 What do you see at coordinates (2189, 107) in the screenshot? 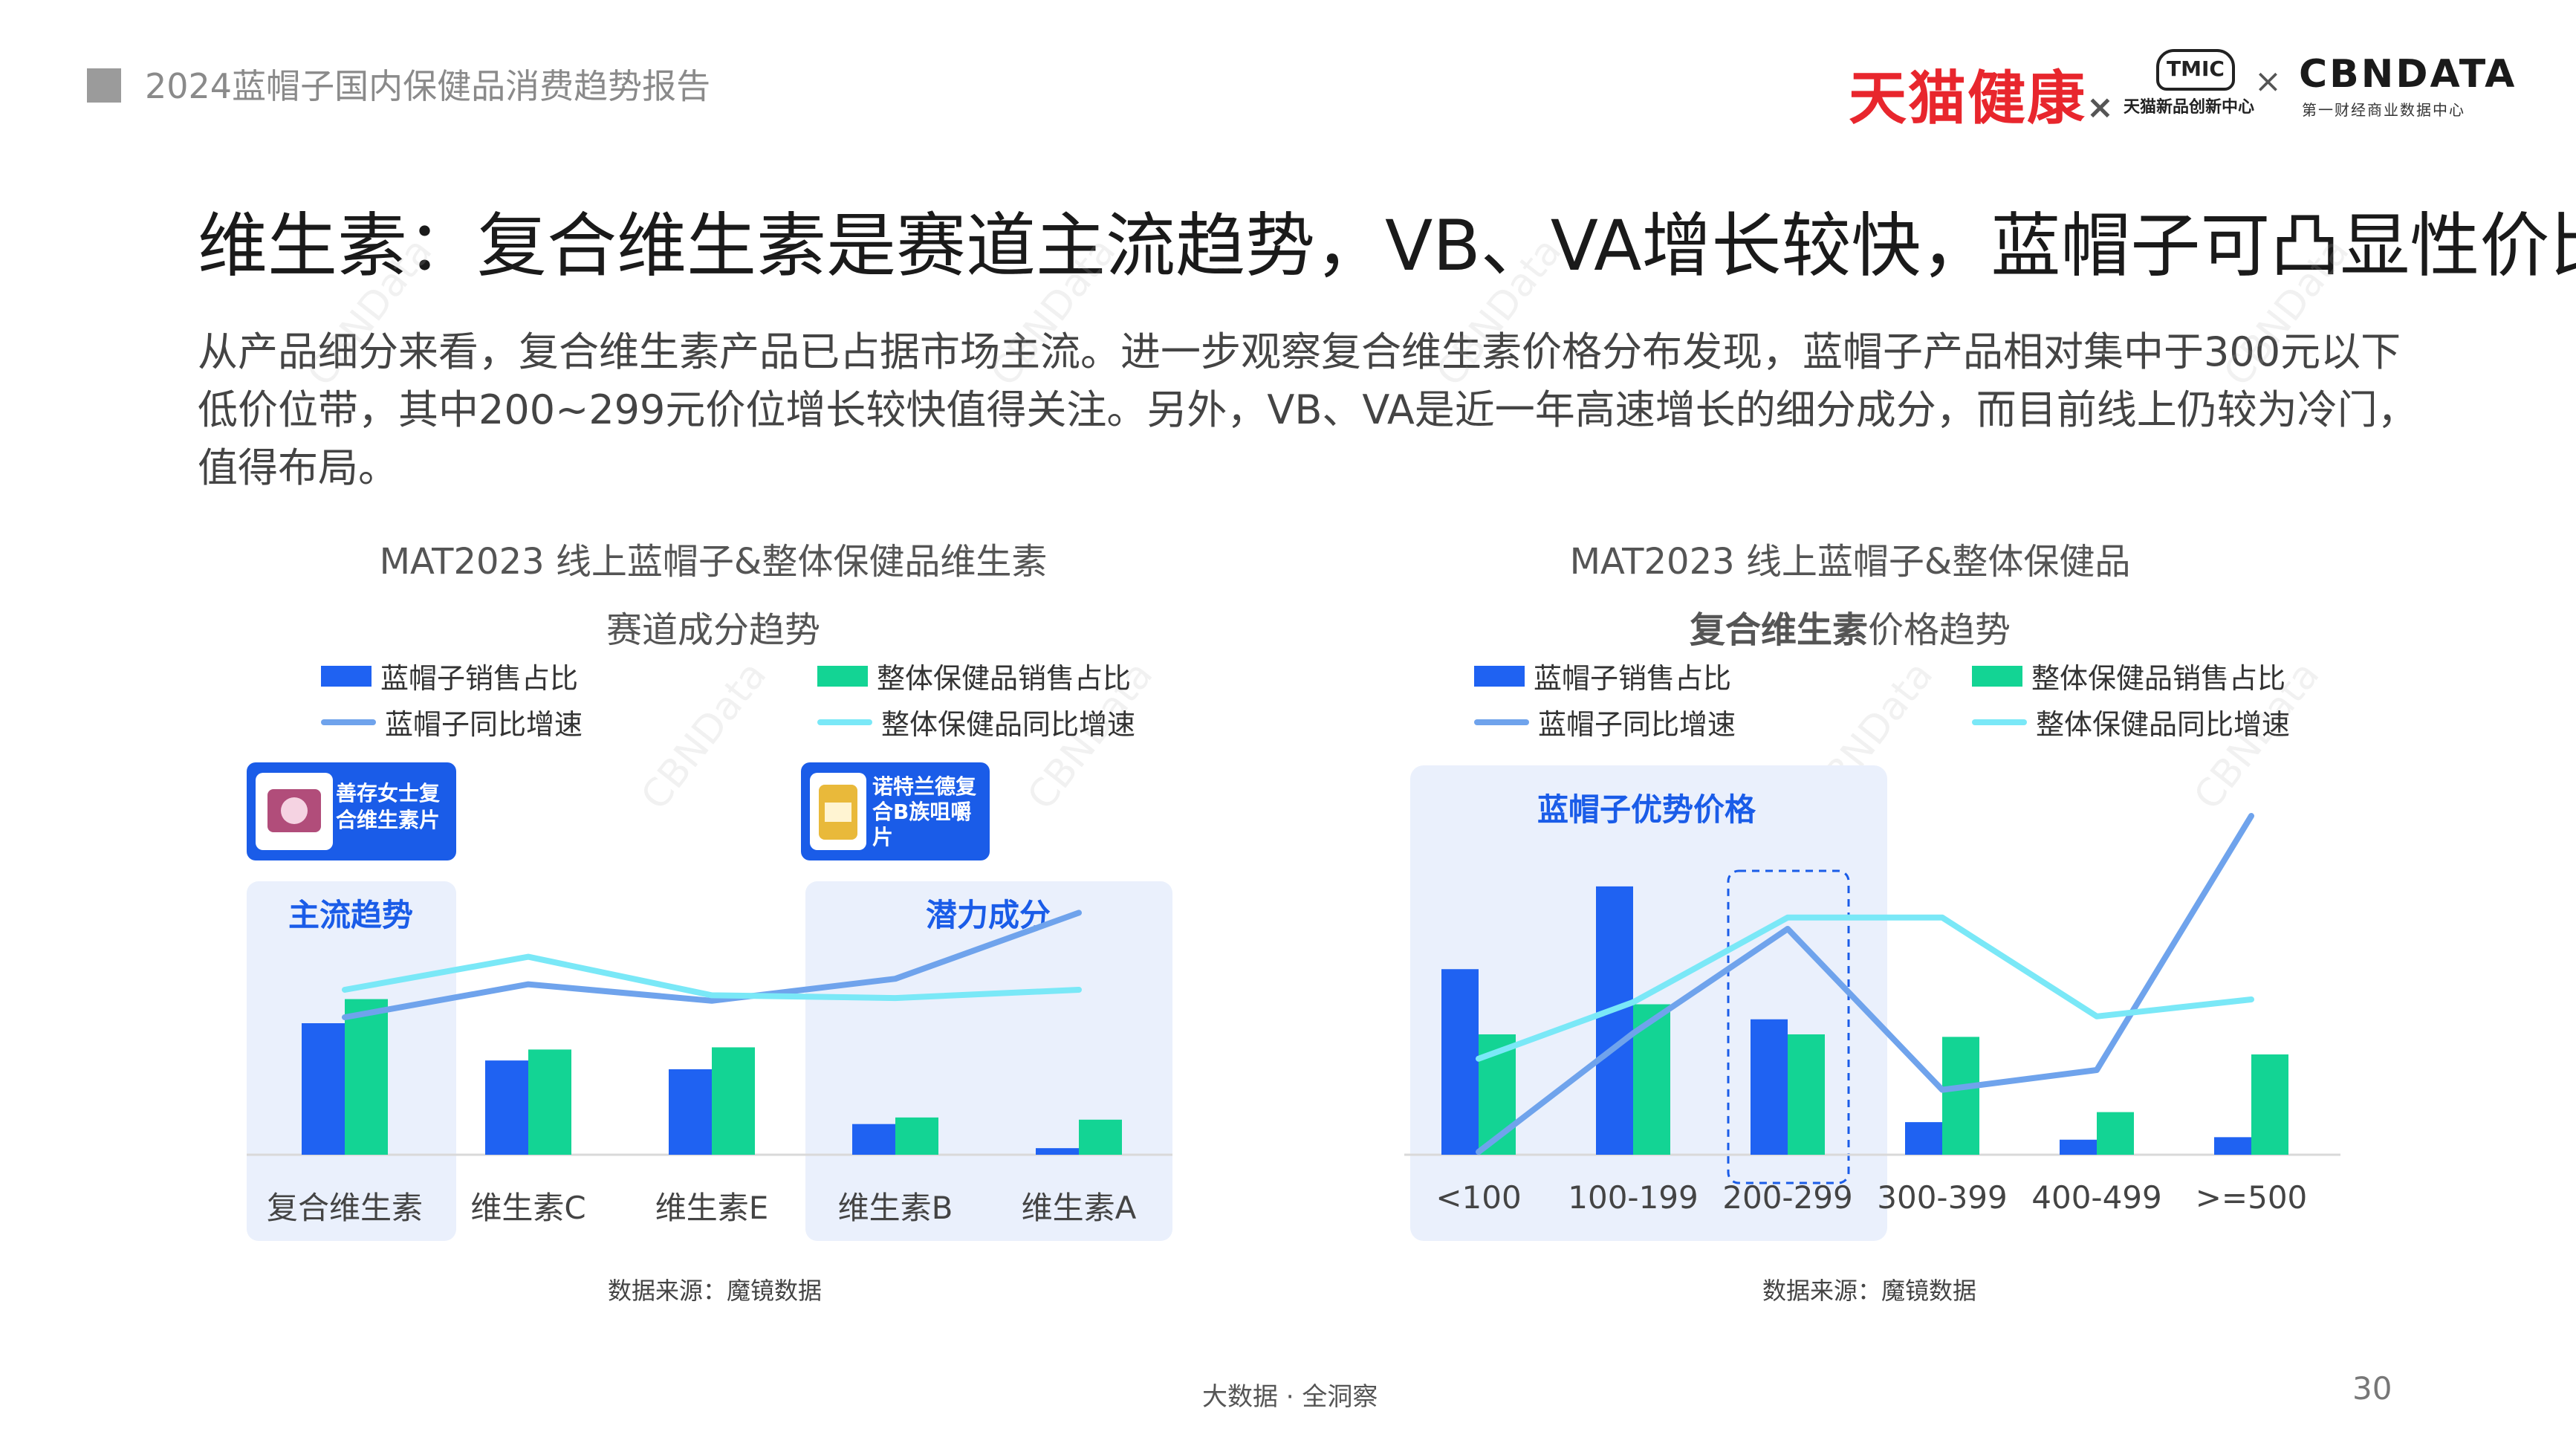
I see `tmic-subtitle: 天猫新品创新中心` at bounding box center [2189, 107].